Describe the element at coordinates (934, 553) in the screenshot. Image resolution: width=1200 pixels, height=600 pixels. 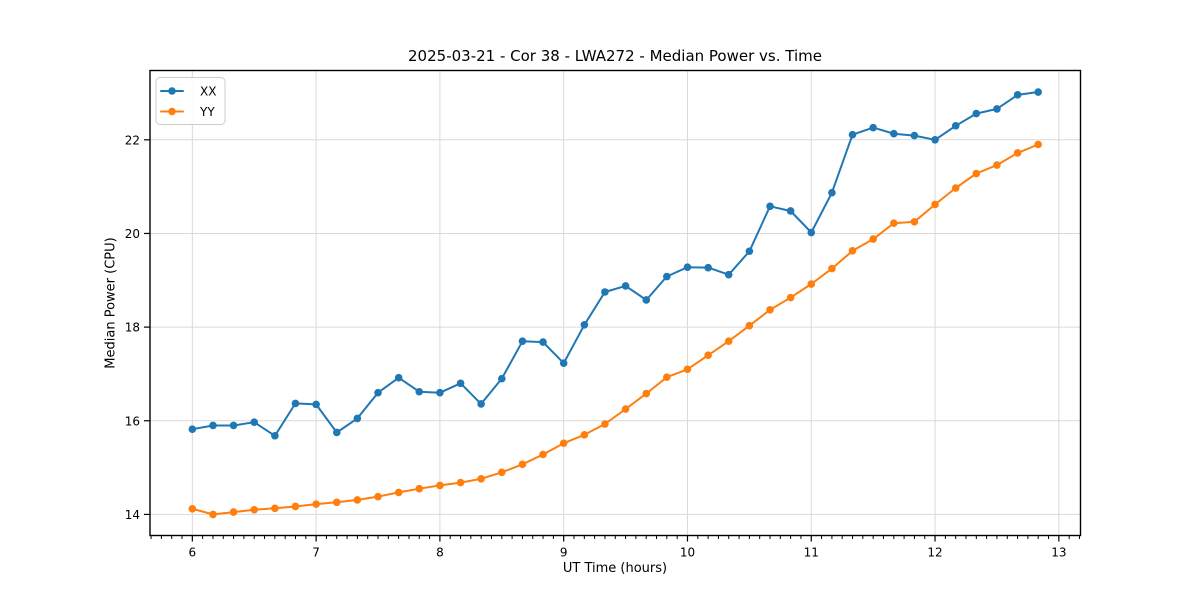
I see `x-tick-label: 12` at that location.